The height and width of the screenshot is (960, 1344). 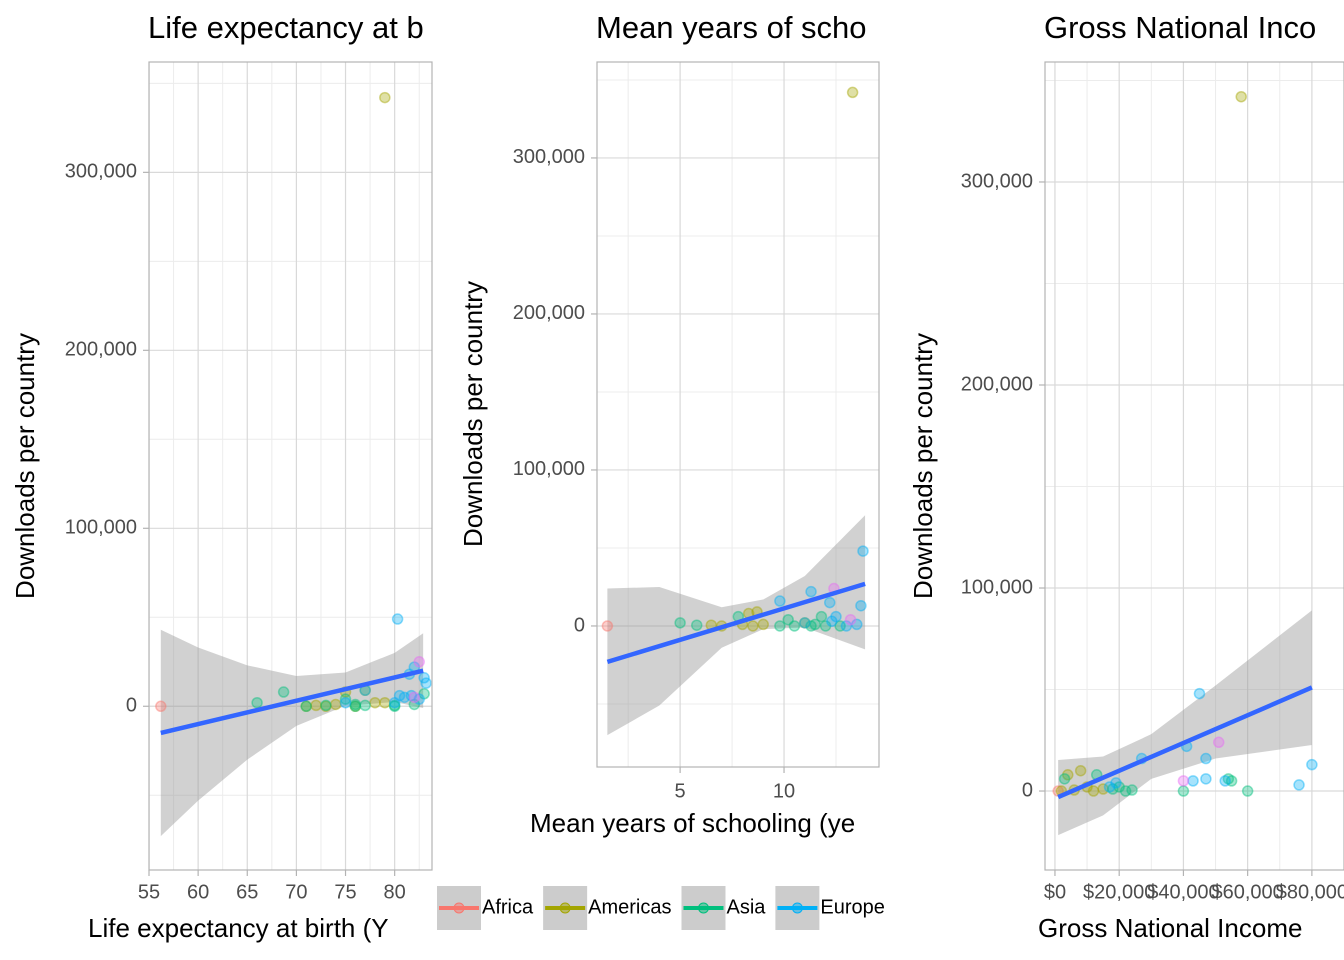 What do you see at coordinates (997, 384) in the screenshot?
I see `y-tick-label: 200,000` at bounding box center [997, 384].